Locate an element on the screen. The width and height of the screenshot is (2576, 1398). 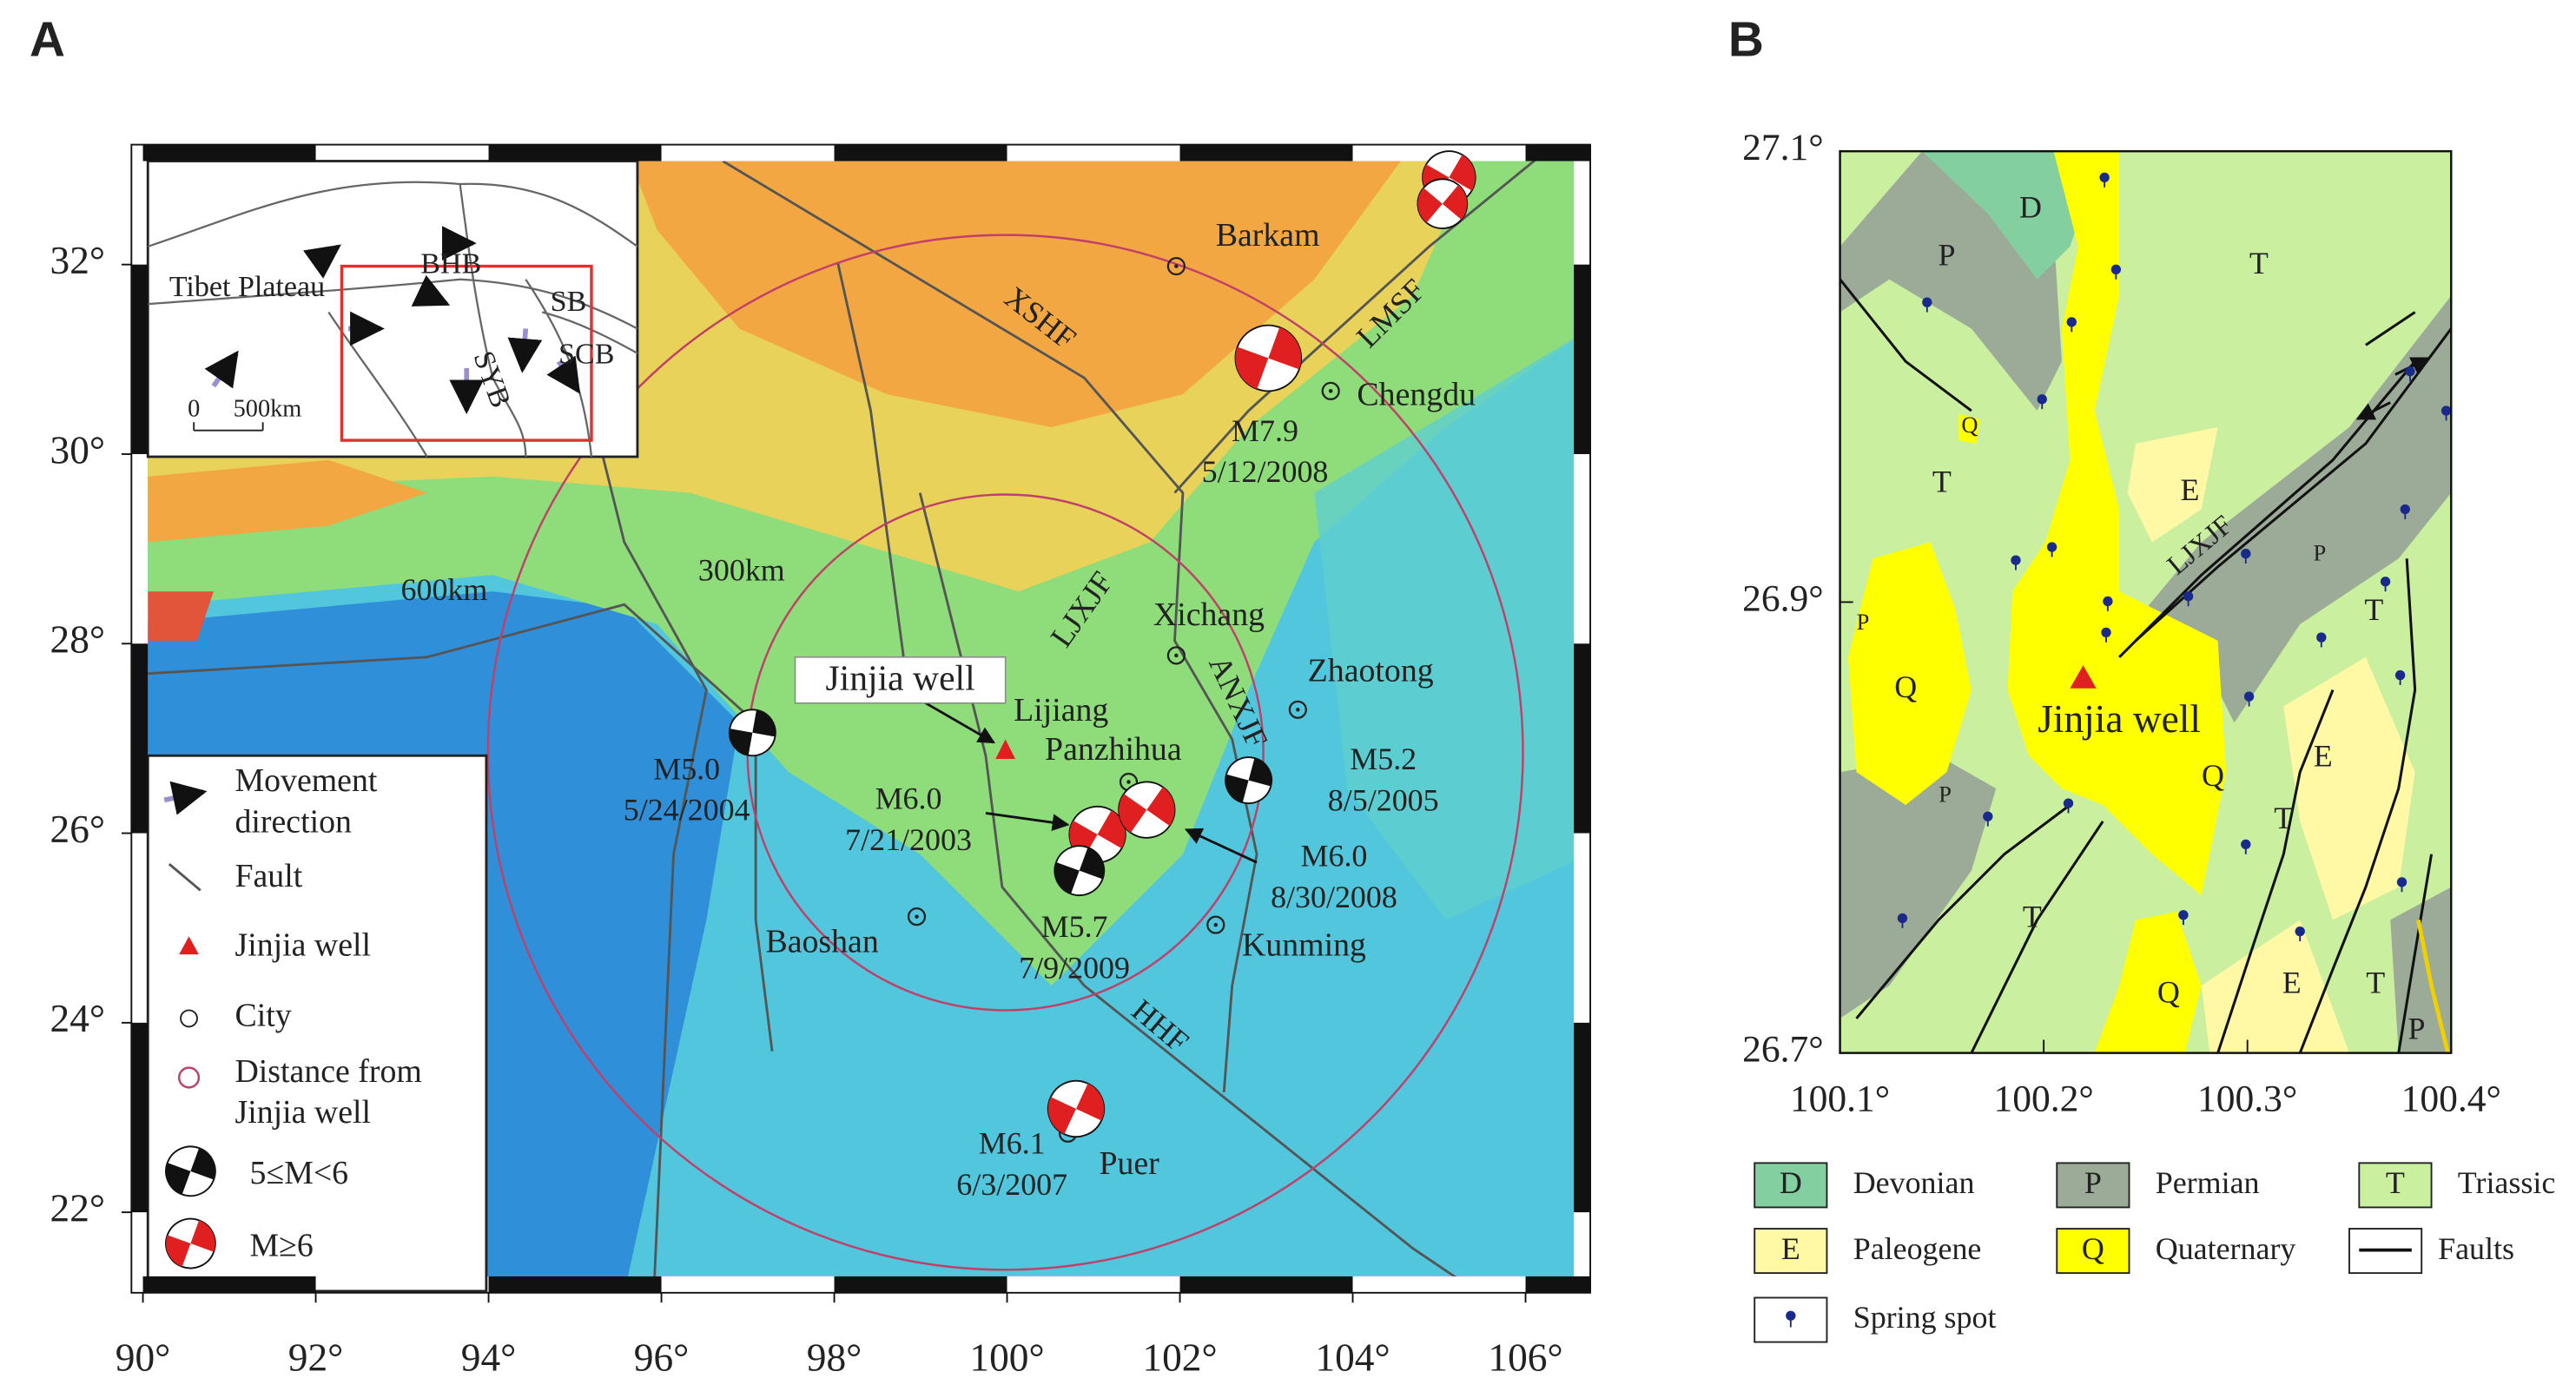
scale-label: 500km is located at coordinates (268, 409).